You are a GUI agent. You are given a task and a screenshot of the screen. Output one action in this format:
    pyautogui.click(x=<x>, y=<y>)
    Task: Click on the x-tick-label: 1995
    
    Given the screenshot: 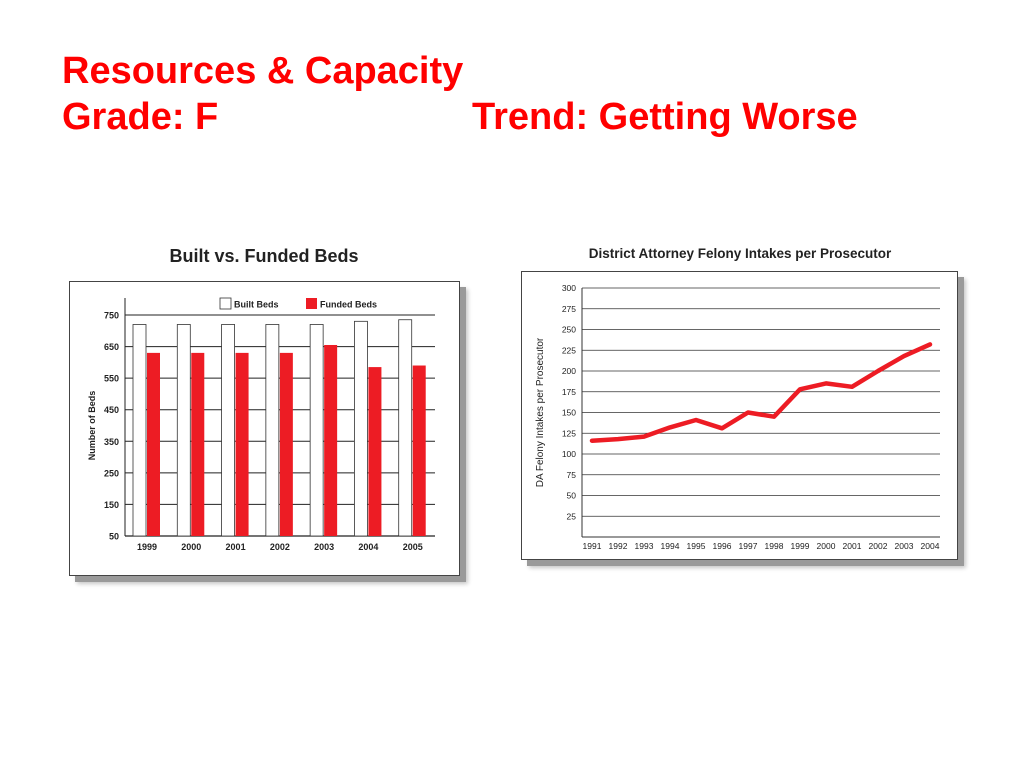 What is the action you would take?
    pyautogui.click(x=696, y=546)
    